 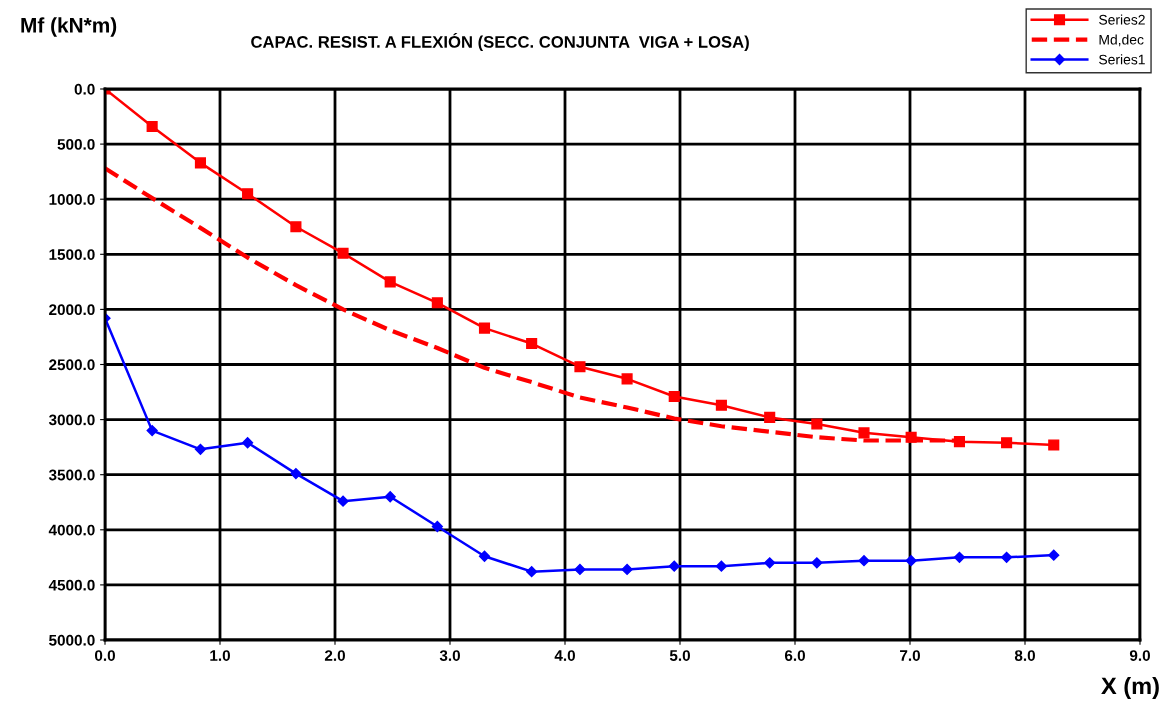 What do you see at coordinates (679, 655) in the screenshot?
I see `x-tick-label: 5.0` at bounding box center [679, 655].